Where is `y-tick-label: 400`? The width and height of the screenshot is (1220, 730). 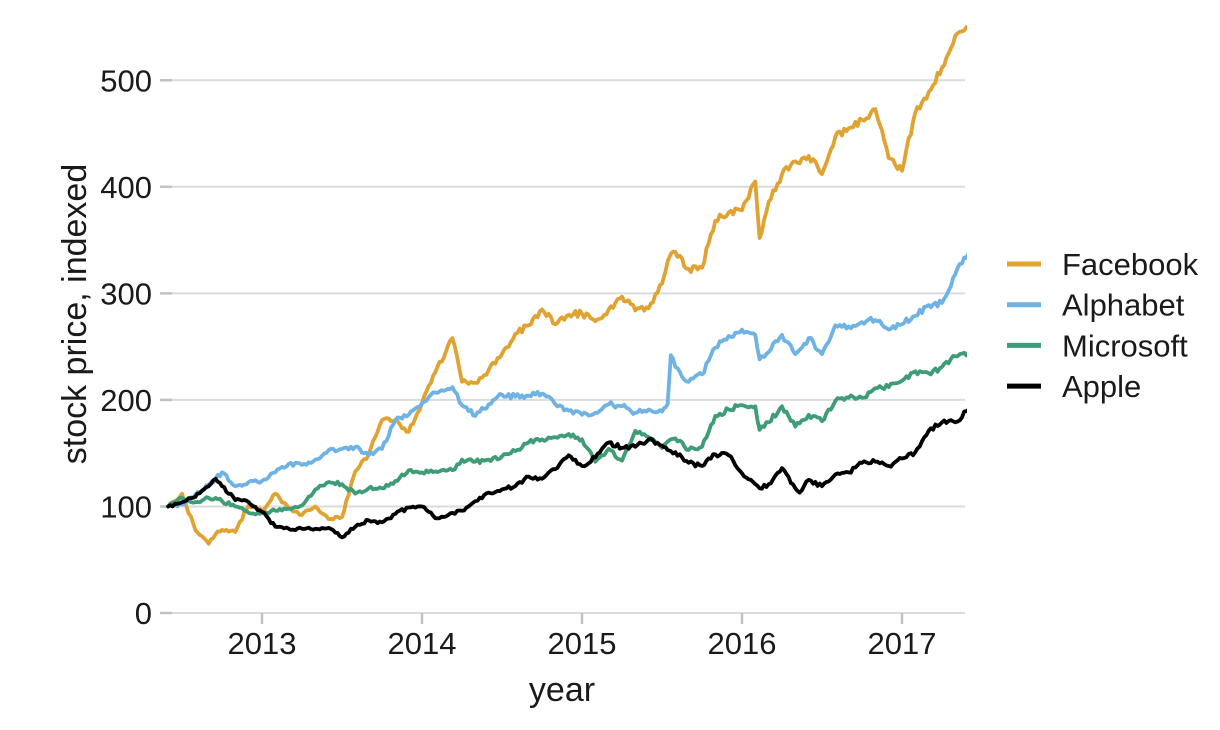 y-tick-label: 400 is located at coordinates (126, 187).